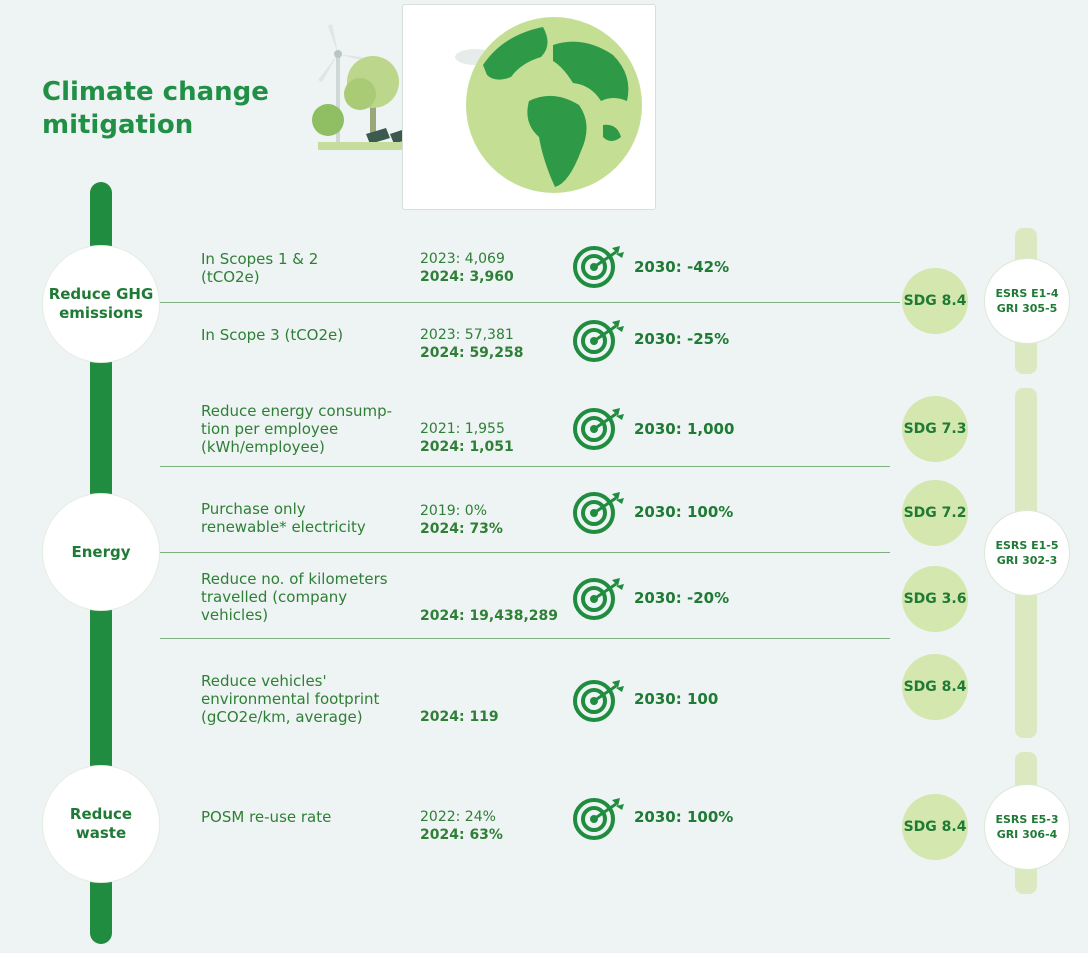 The height and width of the screenshot is (953, 1088). I want to click on row-description: In Scopes 1 & 2 (tCO2e), so click(260, 268).